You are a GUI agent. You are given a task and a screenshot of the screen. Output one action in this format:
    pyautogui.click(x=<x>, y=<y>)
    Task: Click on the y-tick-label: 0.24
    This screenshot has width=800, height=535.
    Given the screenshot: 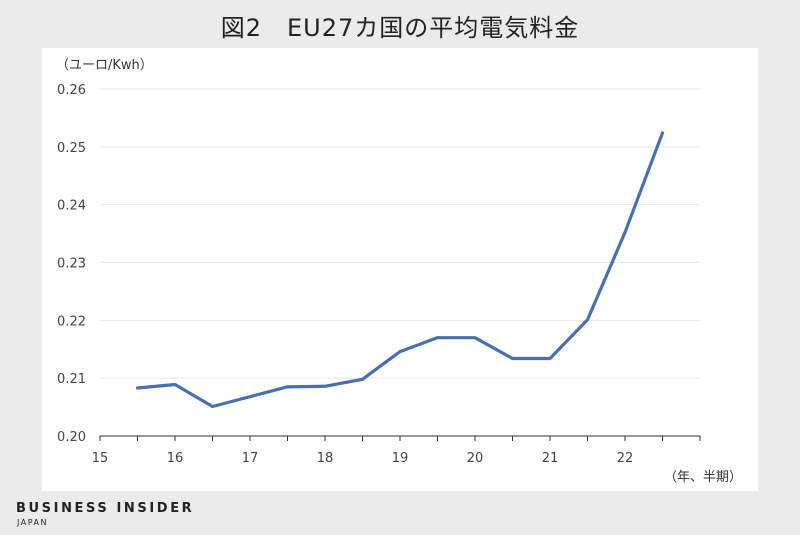 What is the action you would take?
    pyautogui.click(x=71, y=206)
    